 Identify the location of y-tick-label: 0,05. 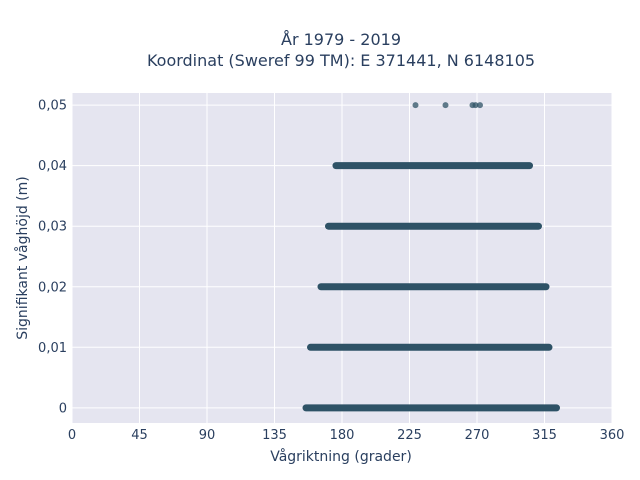
(52, 106).